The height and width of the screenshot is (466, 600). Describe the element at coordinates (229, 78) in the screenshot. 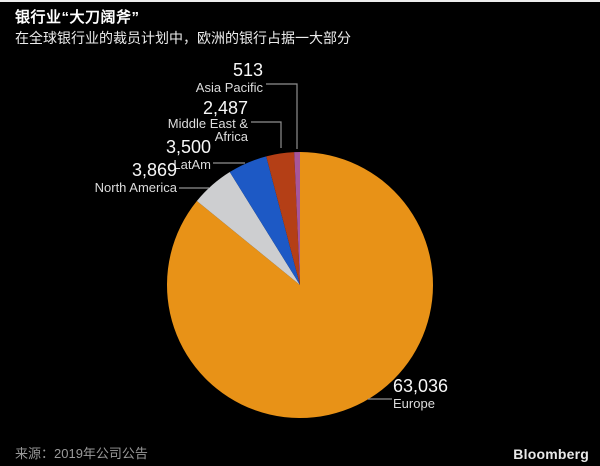

I see `pie-callout-asia-pacific: 513 Asia Pacific` at that location.